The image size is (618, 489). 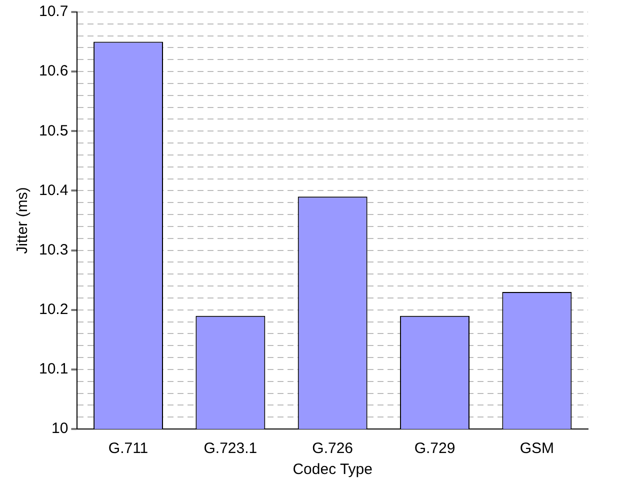 What do you see at coordinates (128, 449) in the screenshot?
I see `x-tick-label: G.711` at bounding box center [128, 449].